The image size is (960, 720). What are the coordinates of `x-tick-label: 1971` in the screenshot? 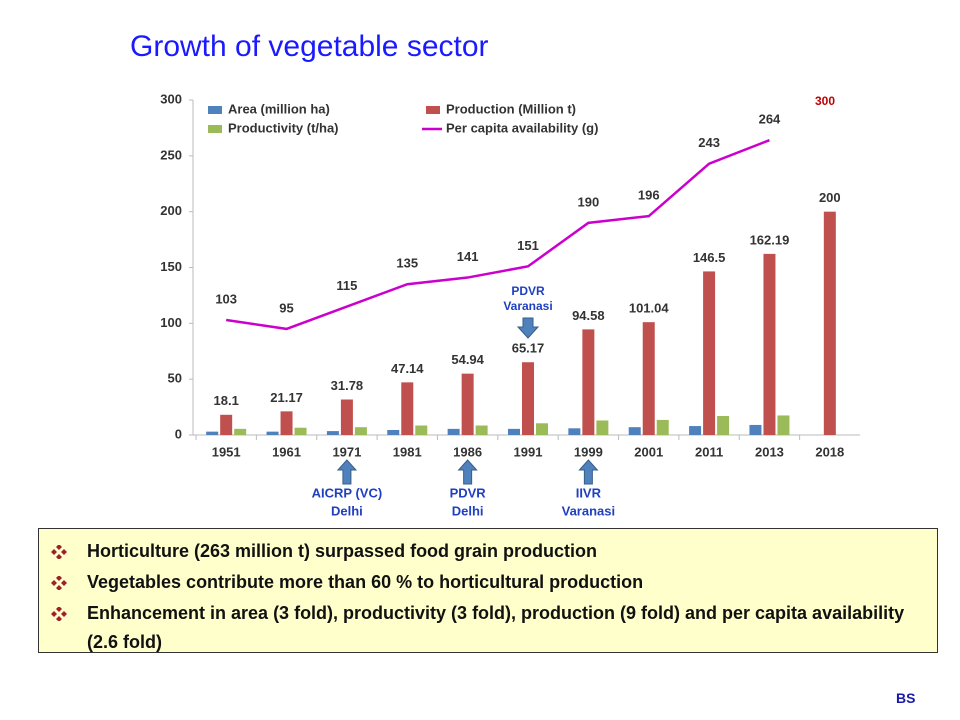 It's located at (346, 451).